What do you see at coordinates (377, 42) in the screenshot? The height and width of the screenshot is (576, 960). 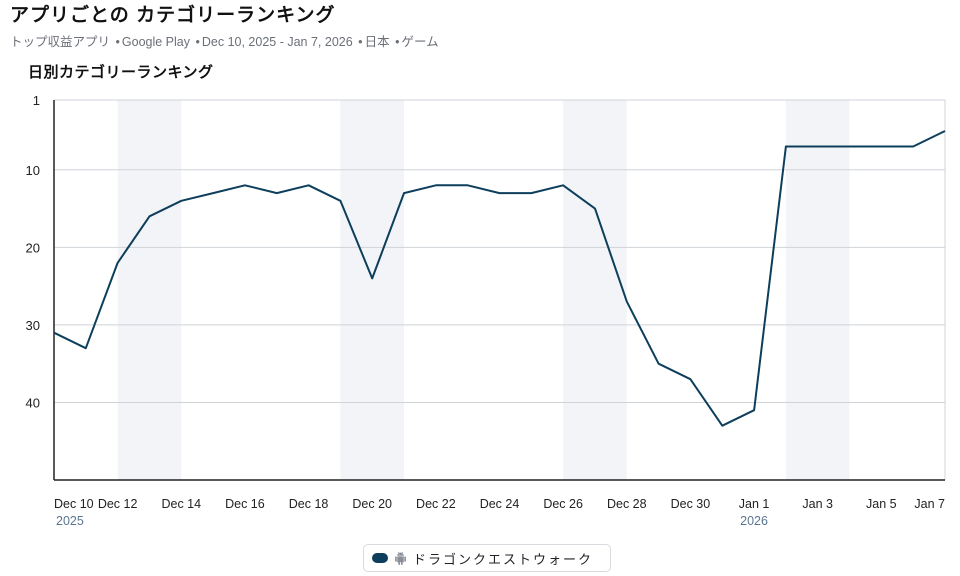 I see `subtitle-country: 日本` at bounding box center [377, 42].